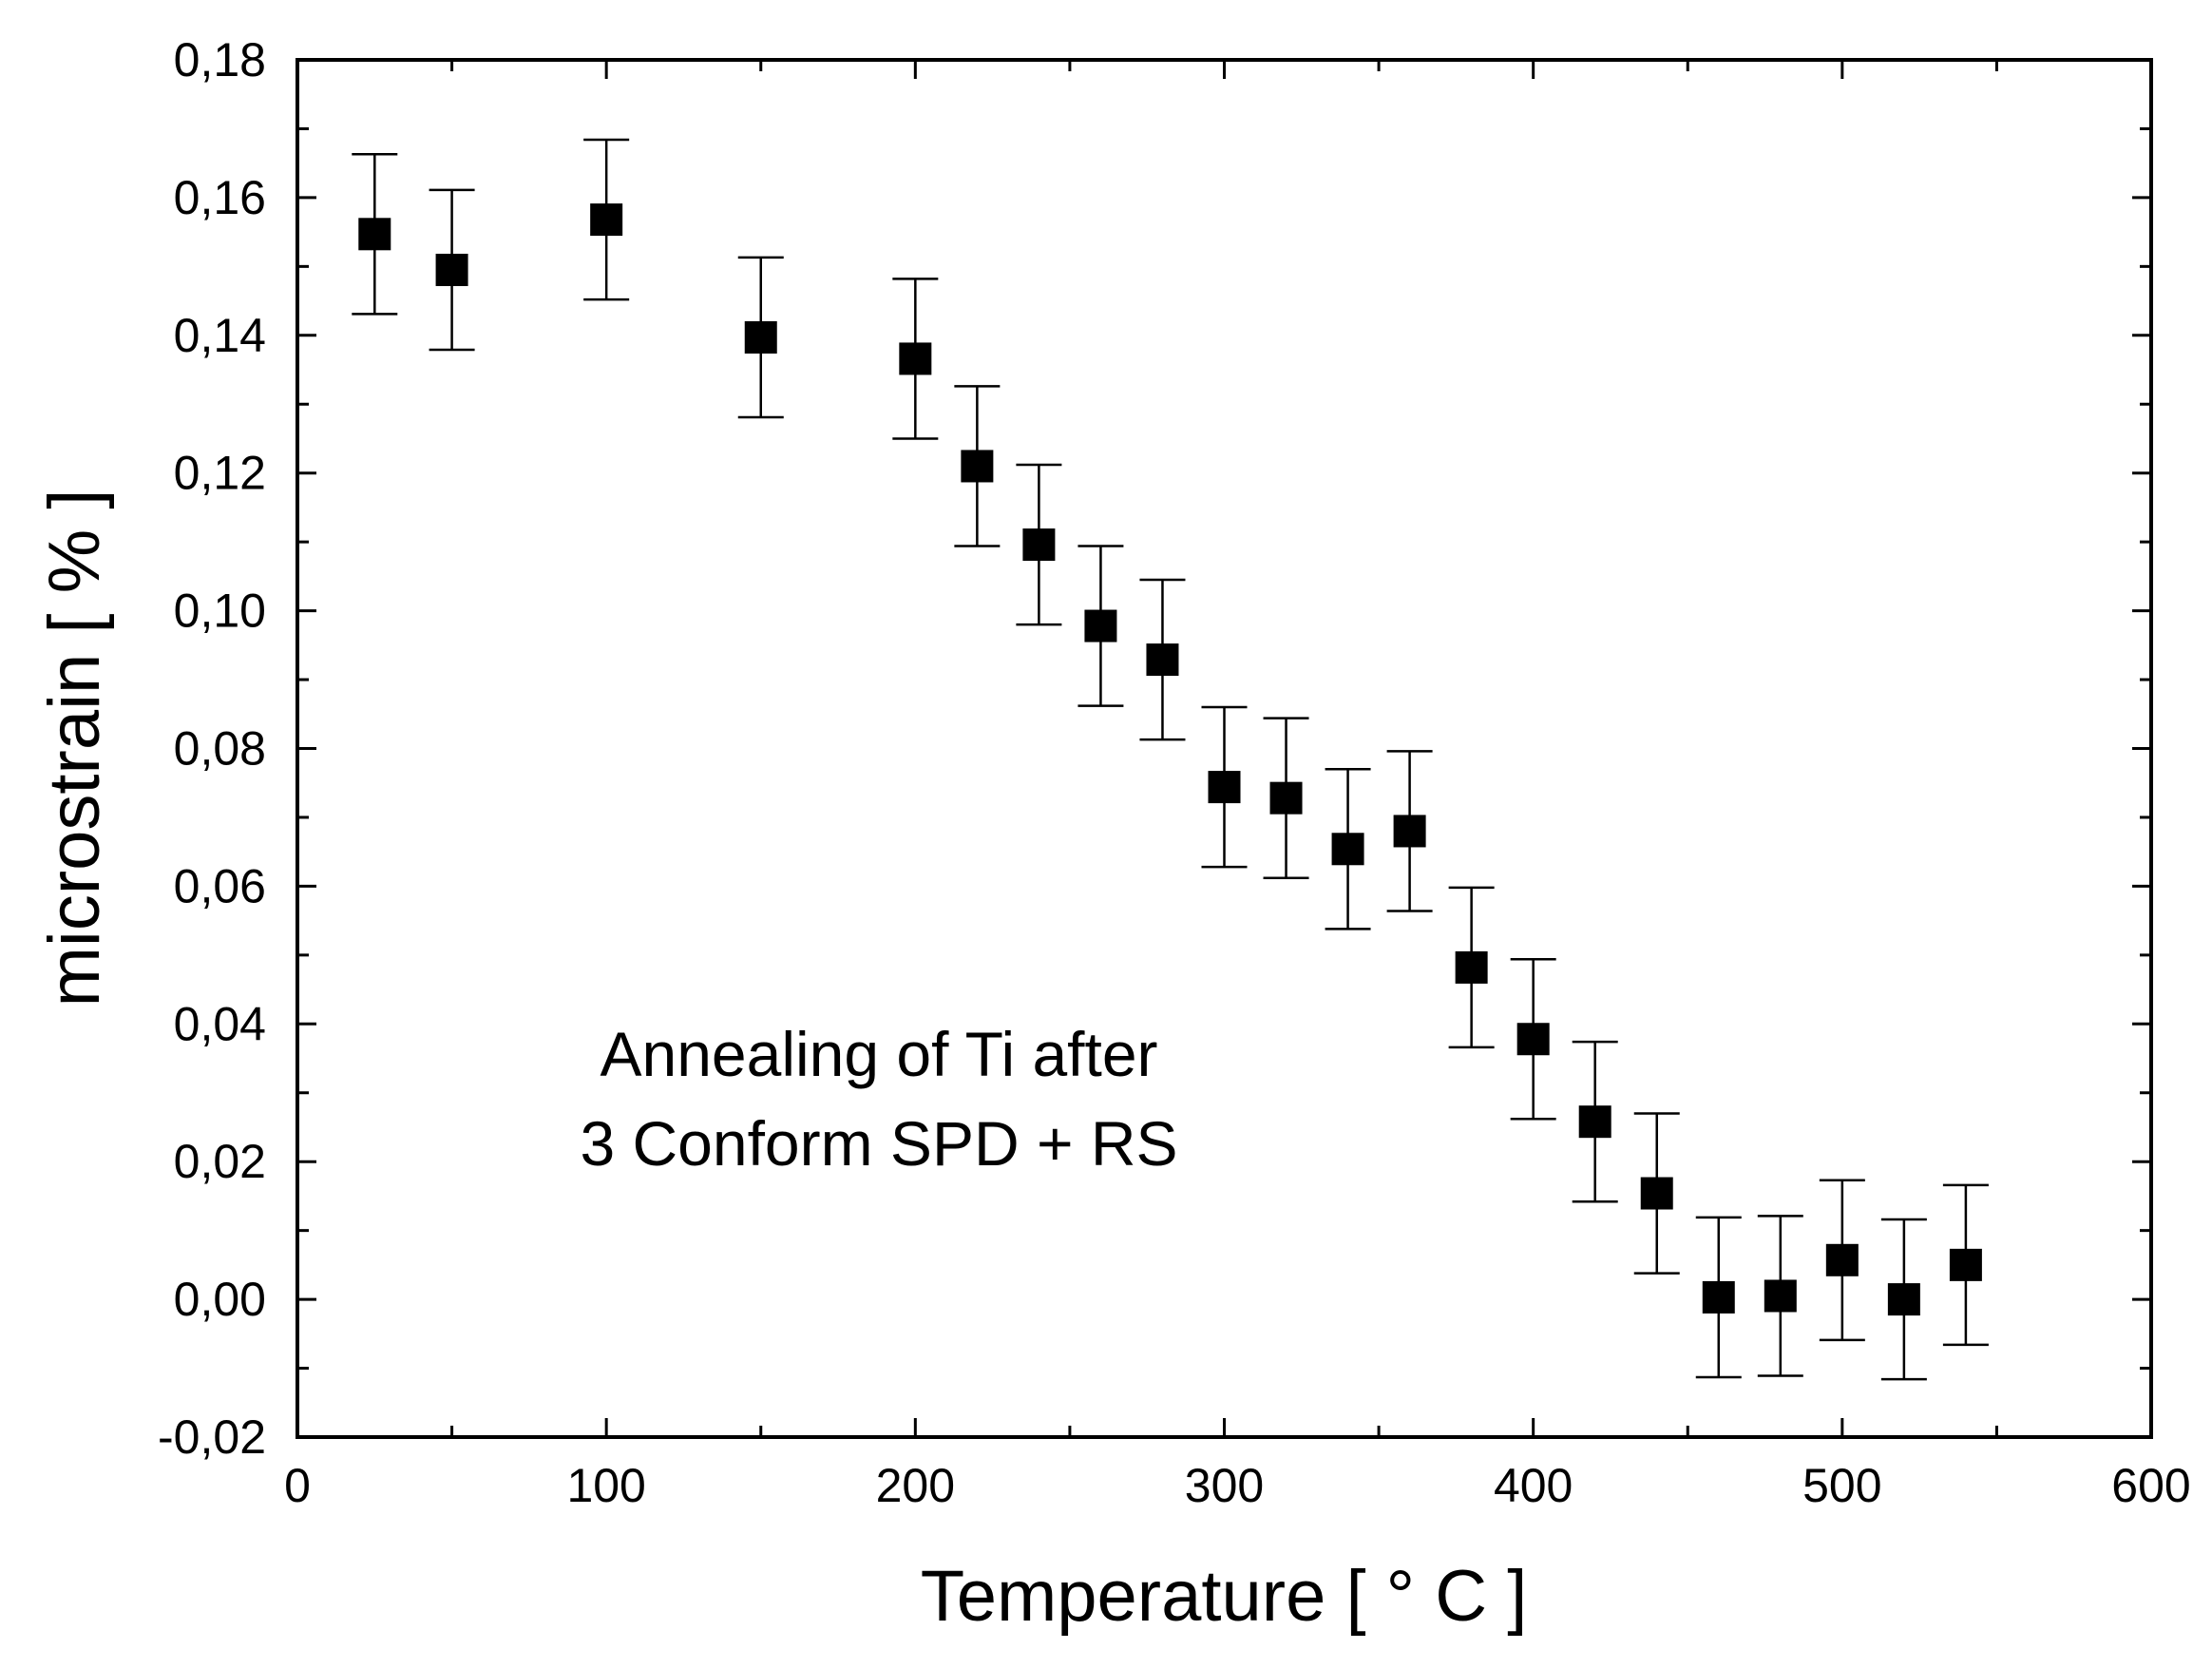 This screenshot has width=2212, height=1669. I want to click on y-tick-label: 0,02, so click(220, 1161).